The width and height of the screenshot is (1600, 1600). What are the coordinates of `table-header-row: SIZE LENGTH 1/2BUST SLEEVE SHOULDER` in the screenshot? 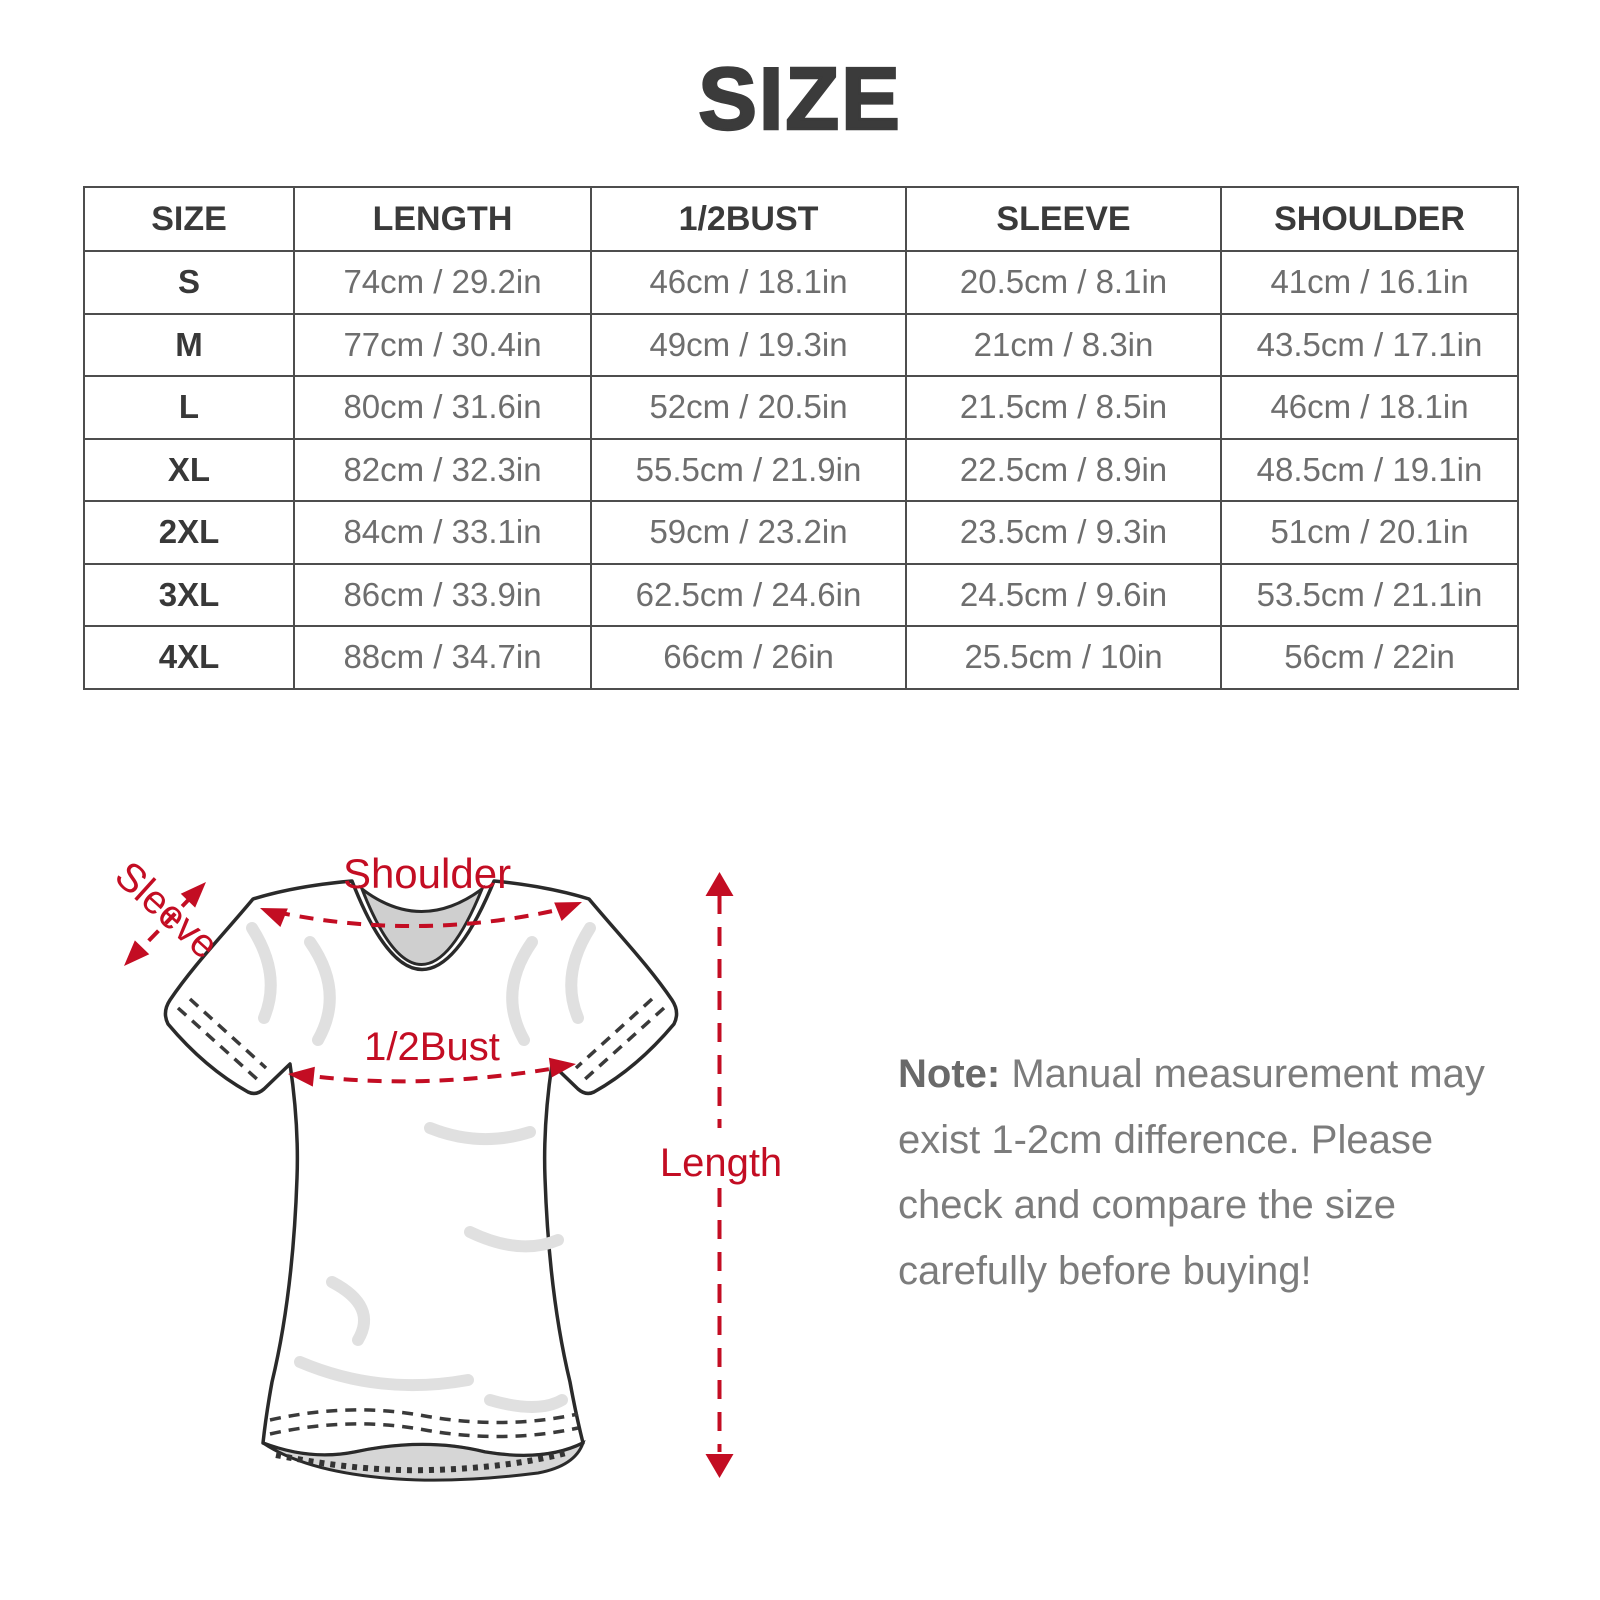 It's located at (801, 219).